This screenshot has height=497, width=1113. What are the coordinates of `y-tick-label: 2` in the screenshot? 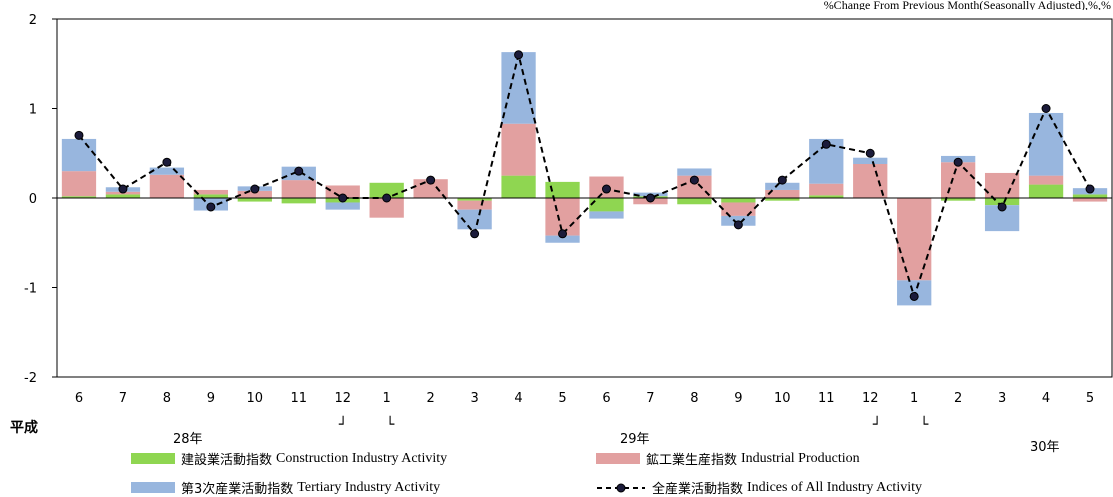 It's located at (33, 20).